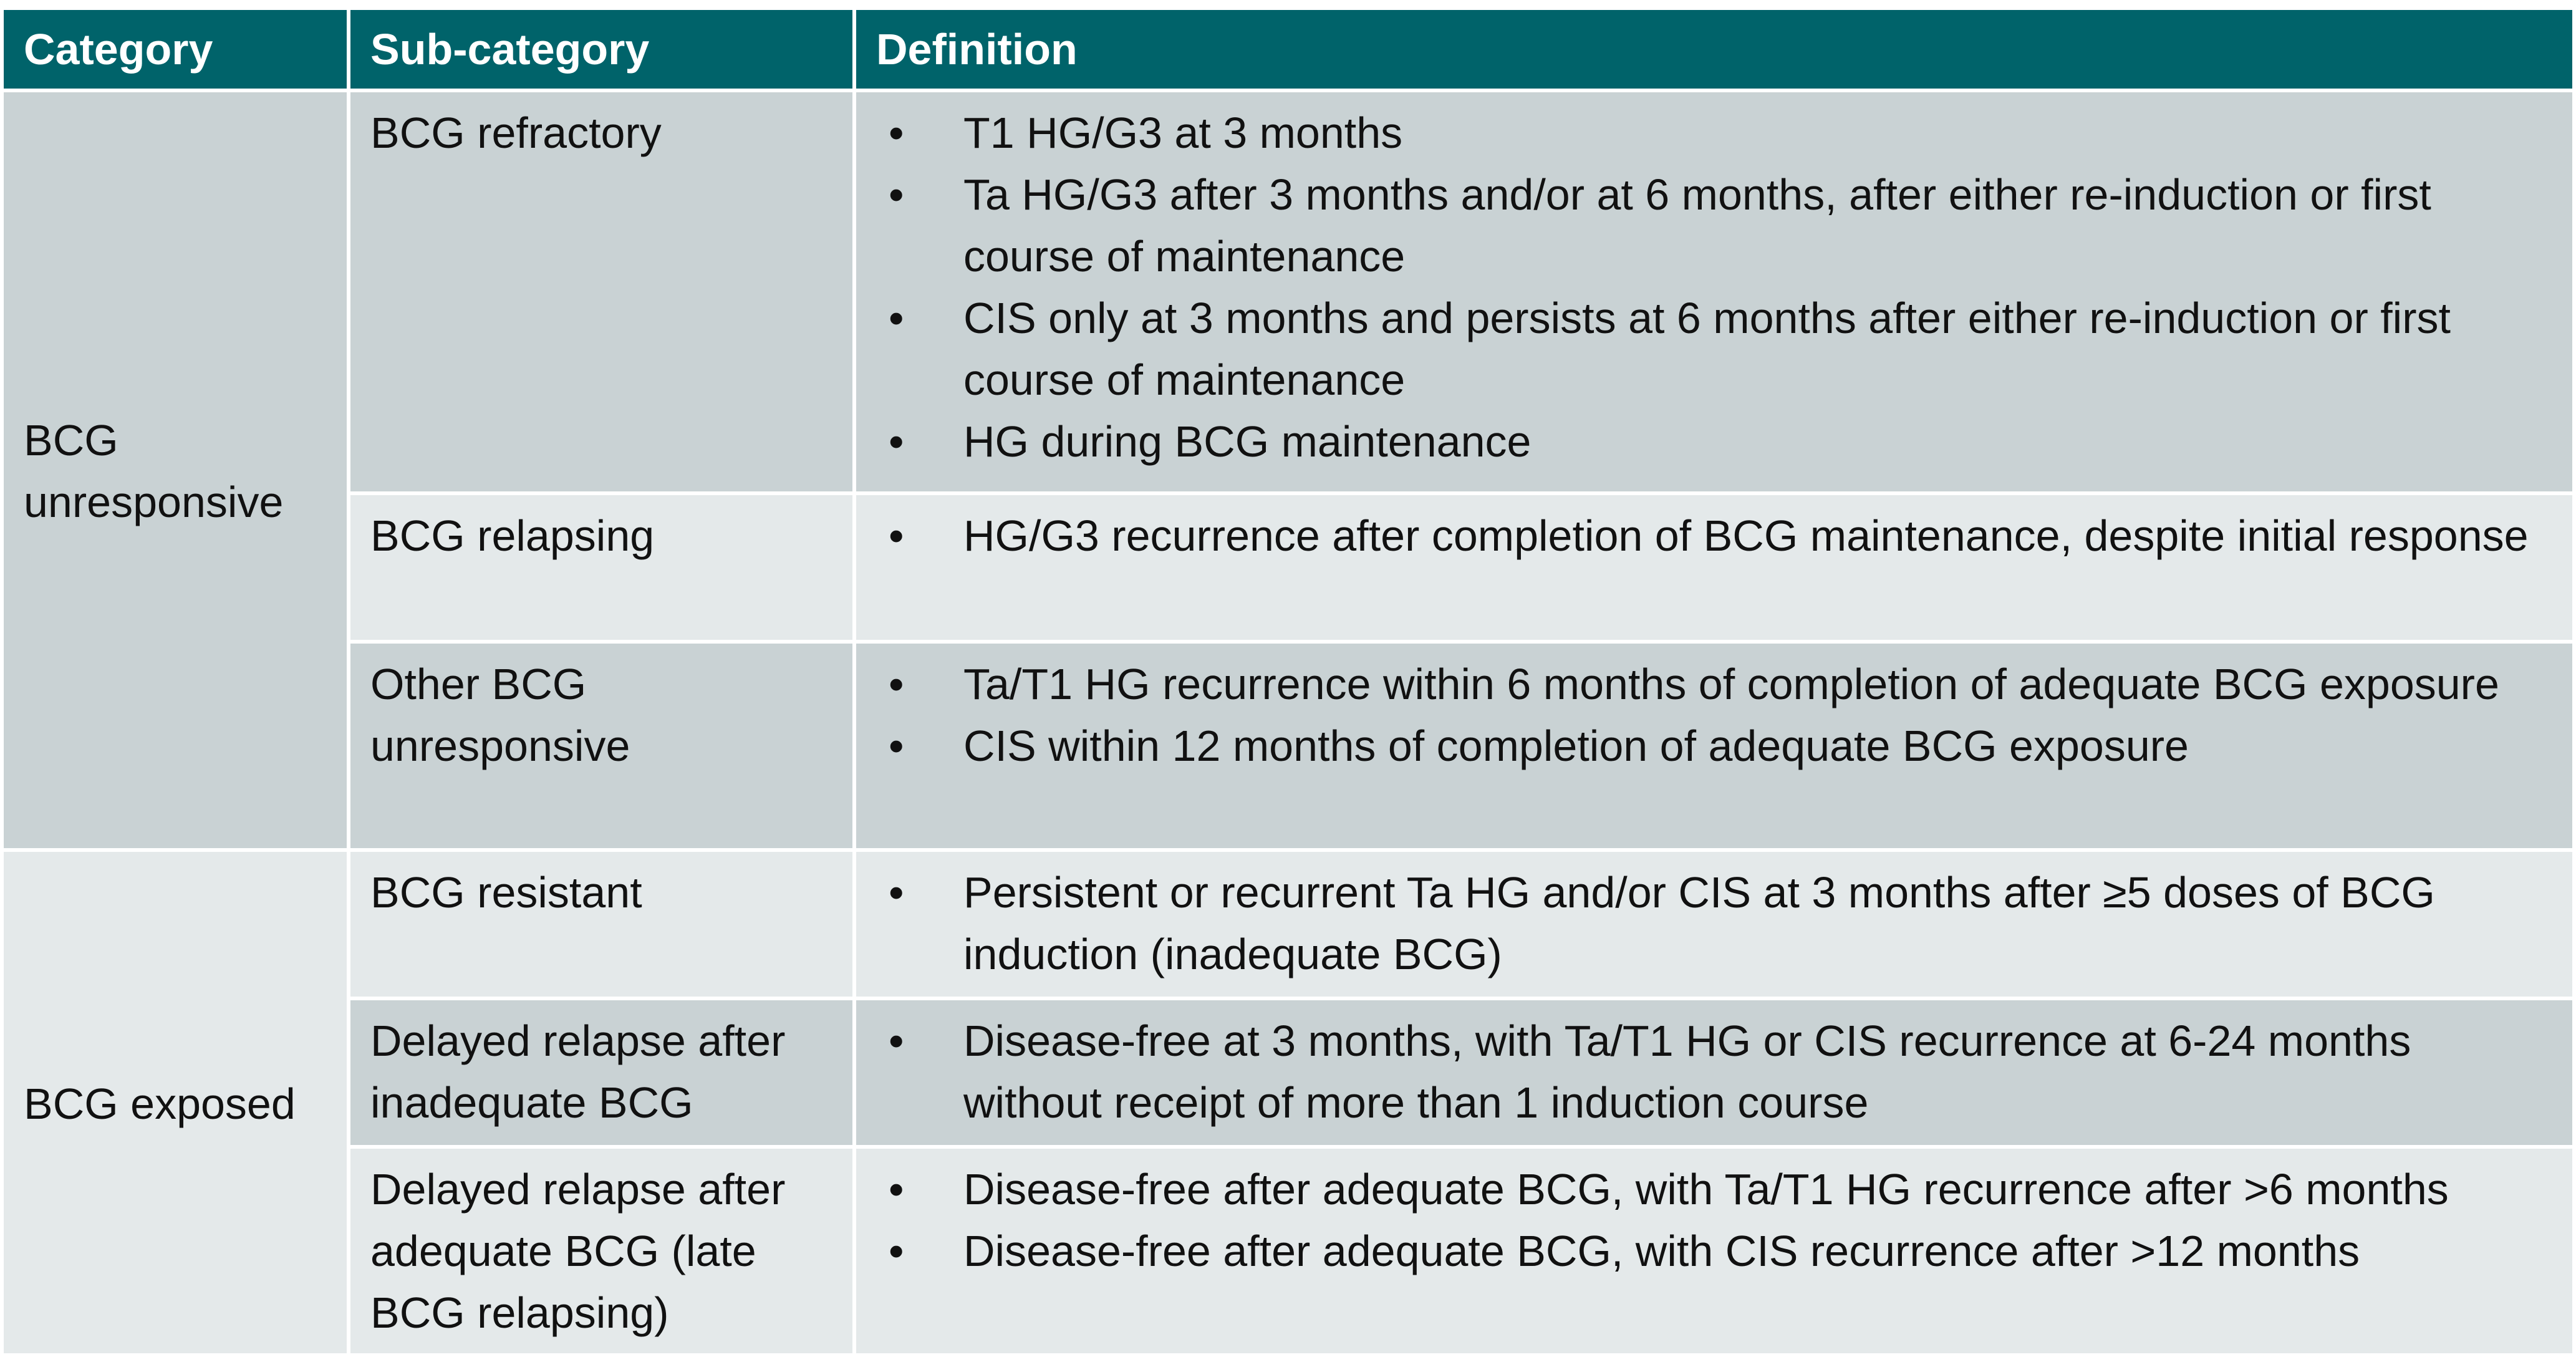  What do you see at coordinates (601, 925) in the screenshot?
I see `subcategory-cell: BCG resistant` at bounding box center [601, 925].